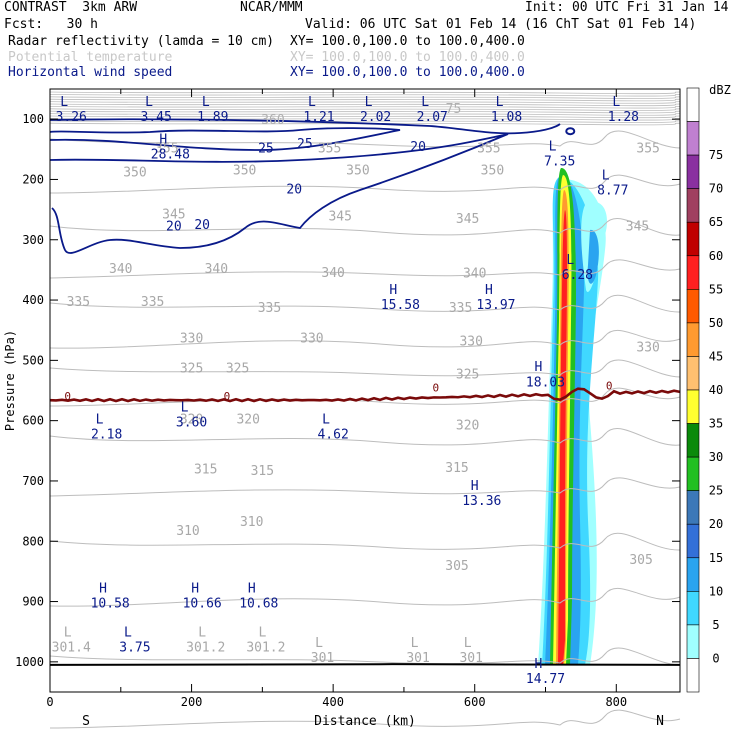  What do you see at coordinates (86, 721) in the screenshot?
I see `south-label: S` at bounding box center [86, 721].